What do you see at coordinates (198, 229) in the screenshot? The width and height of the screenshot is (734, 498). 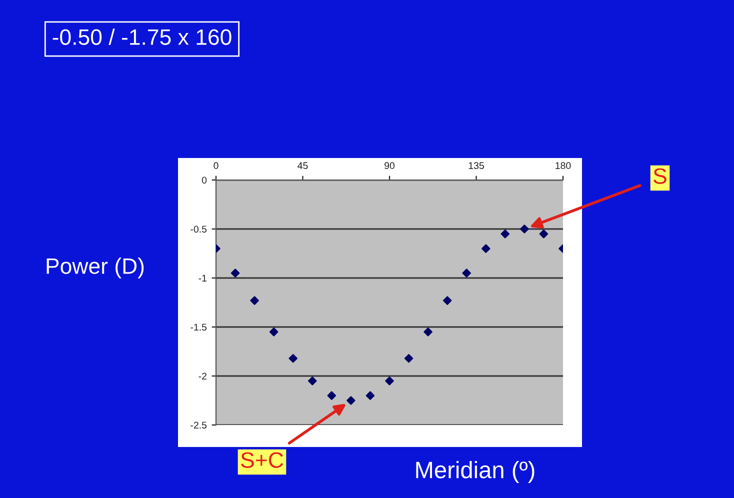 I see `y-tick-label: -0.5` at bounding box center [198, 229].